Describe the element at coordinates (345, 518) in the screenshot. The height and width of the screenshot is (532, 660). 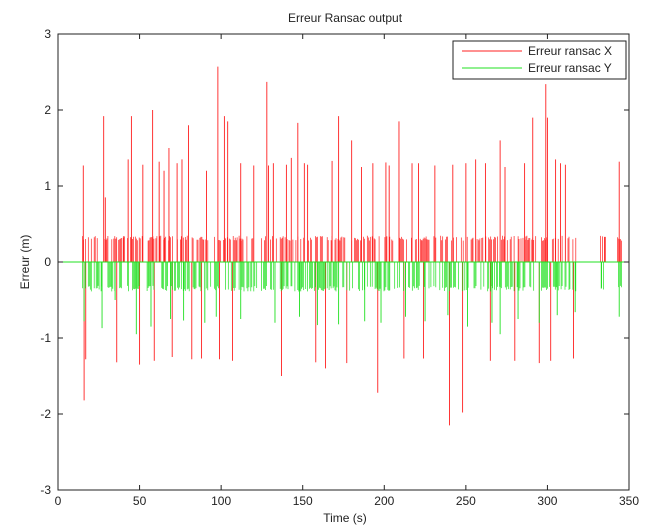
I see `x-axis-title: Time (s)` at that location.